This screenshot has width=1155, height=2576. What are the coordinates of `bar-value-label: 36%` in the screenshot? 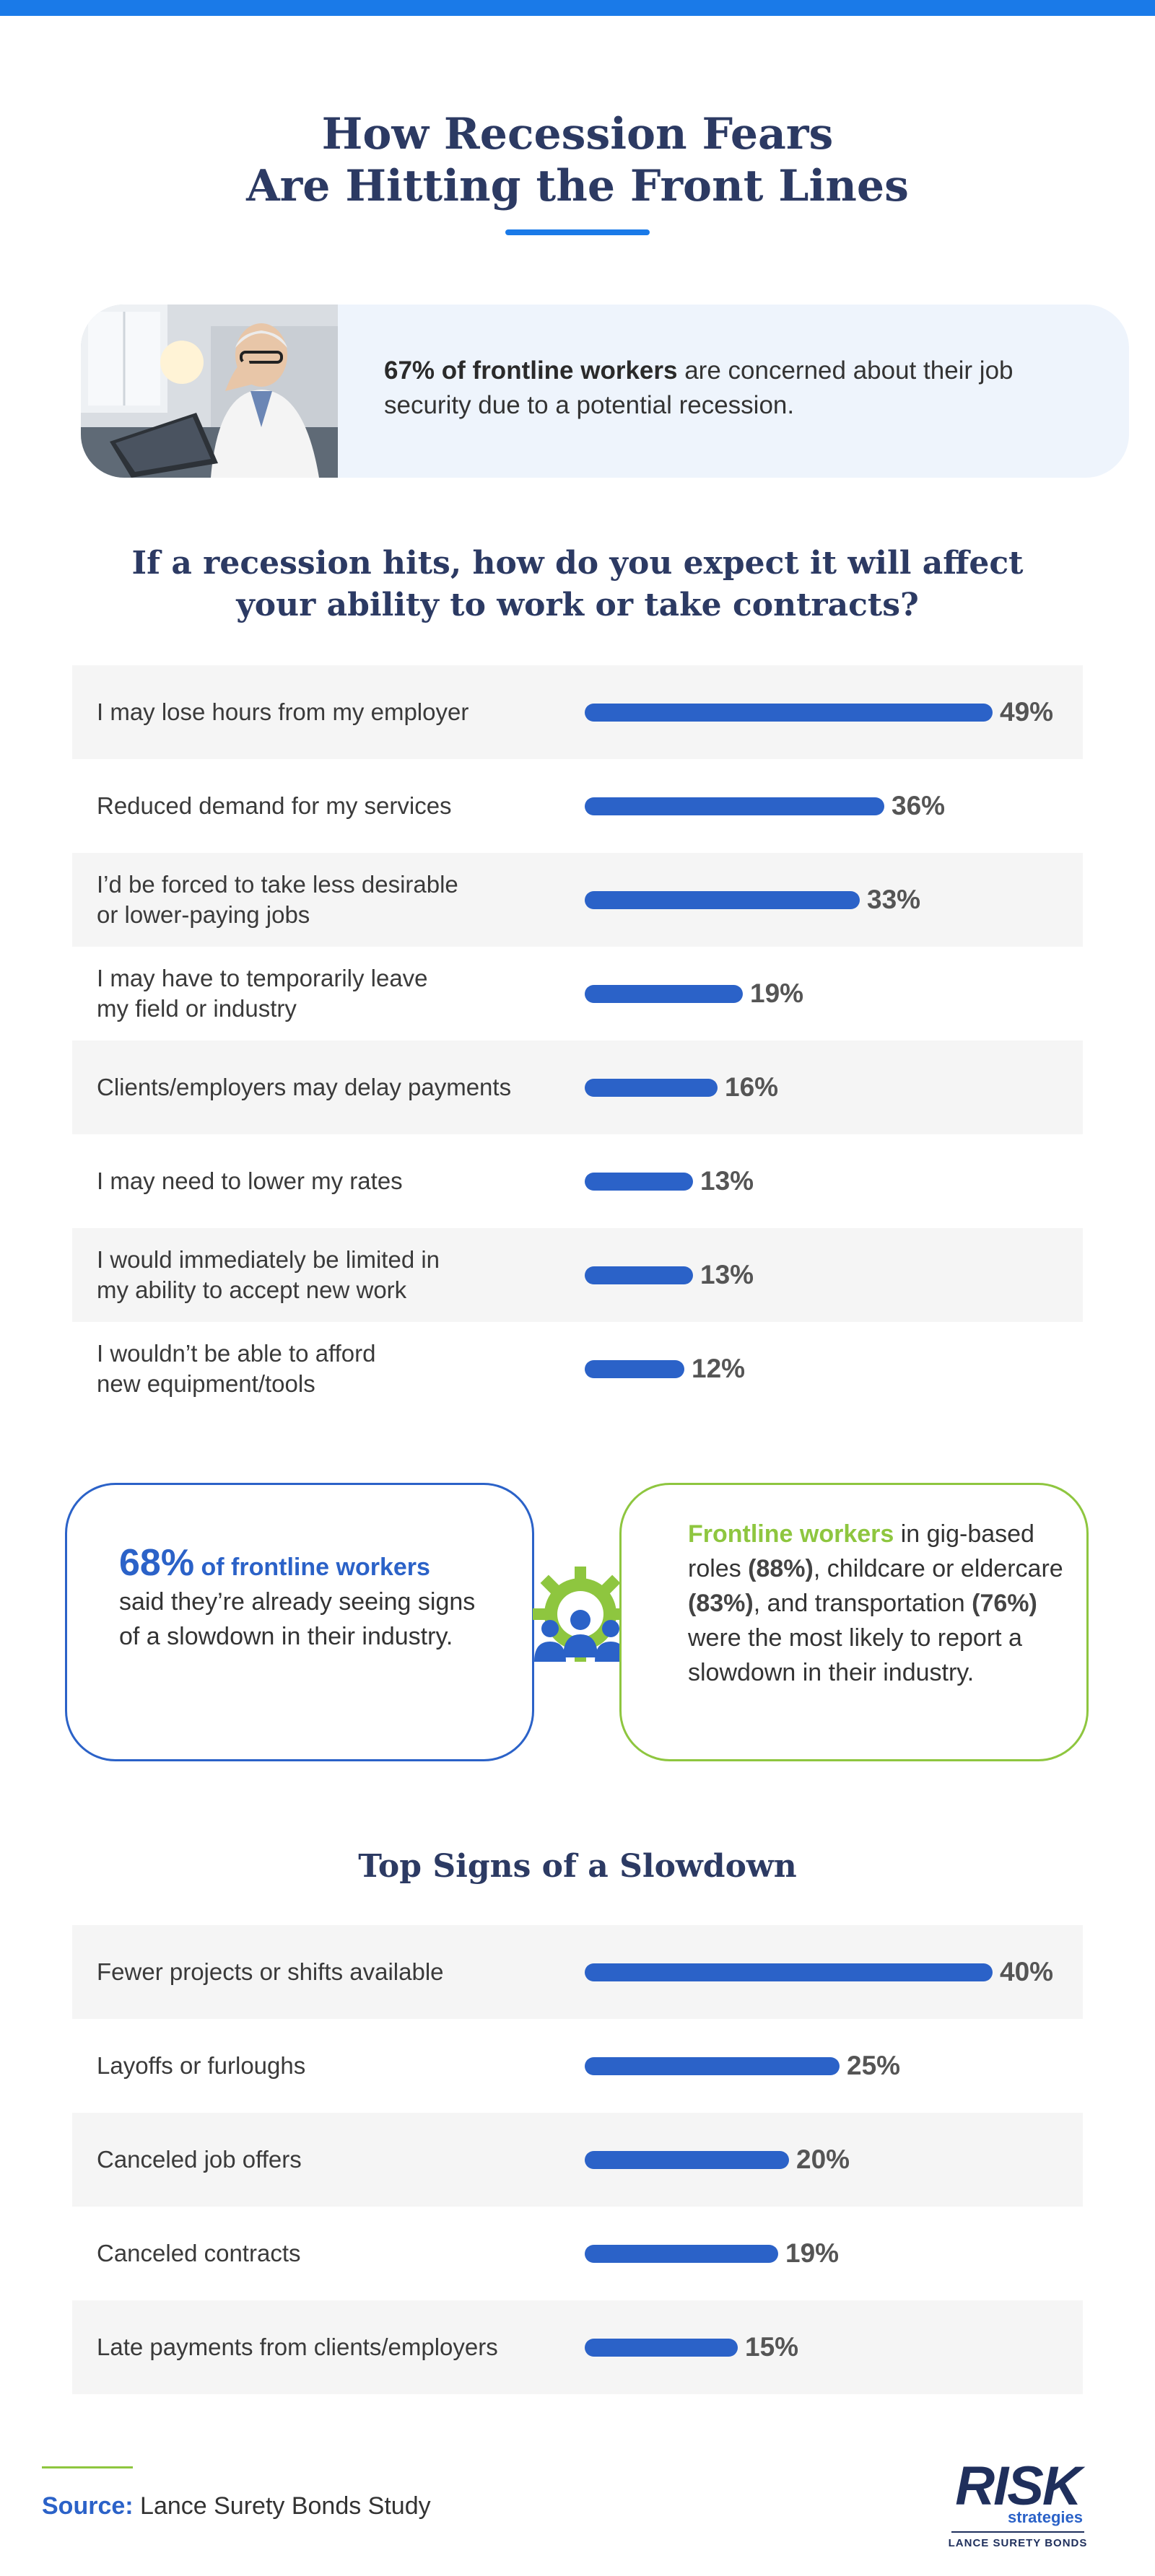 It's located at (919, 805).